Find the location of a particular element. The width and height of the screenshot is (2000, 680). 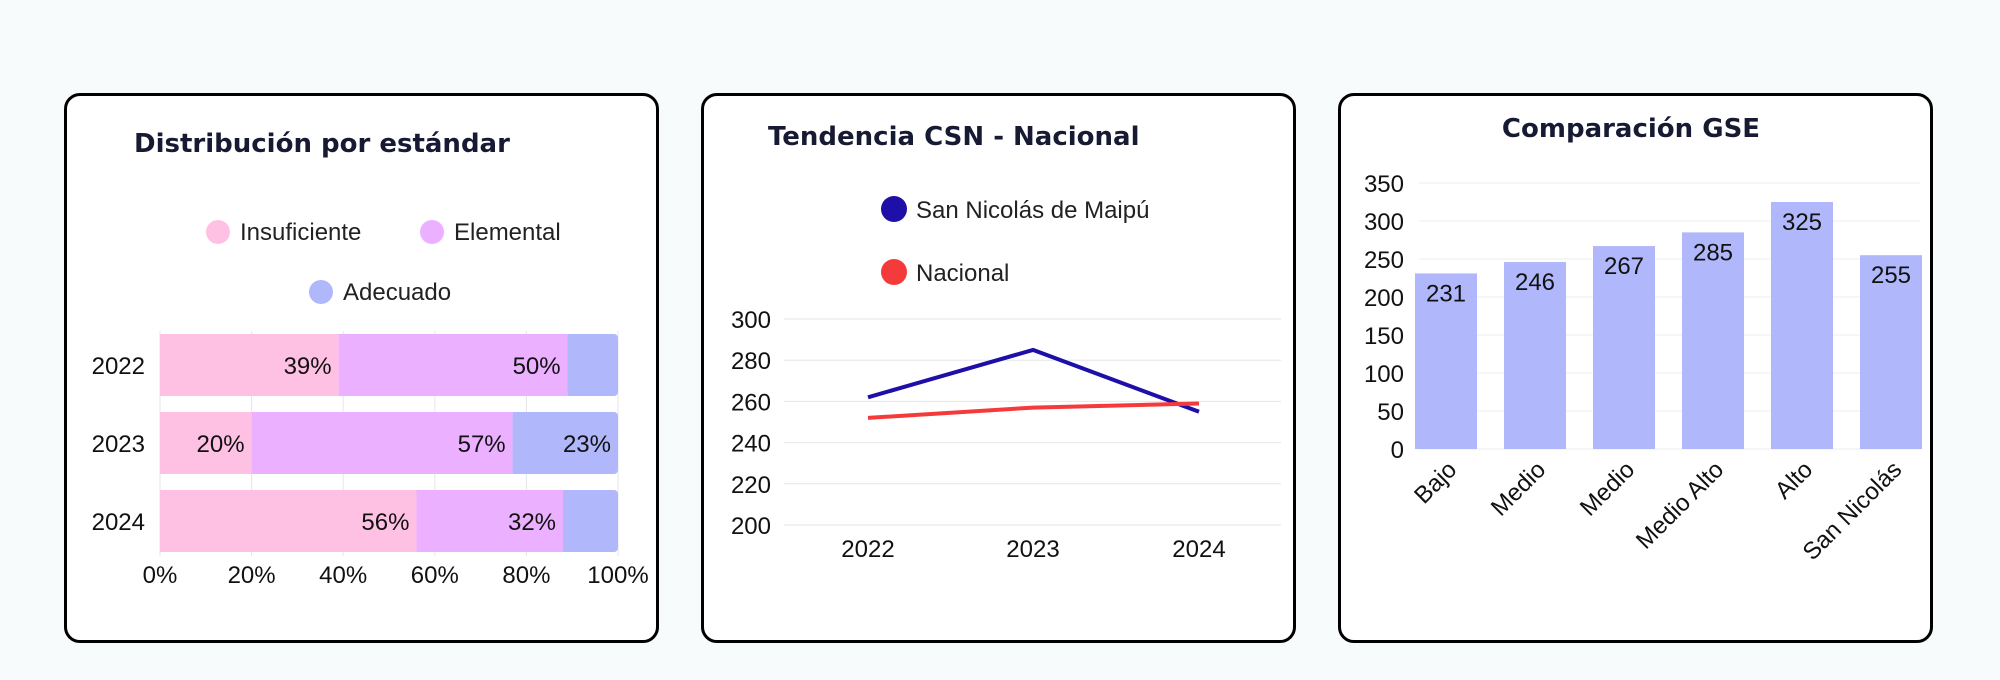

x-tick-label: 2022 is located at coordinates (867, 549).